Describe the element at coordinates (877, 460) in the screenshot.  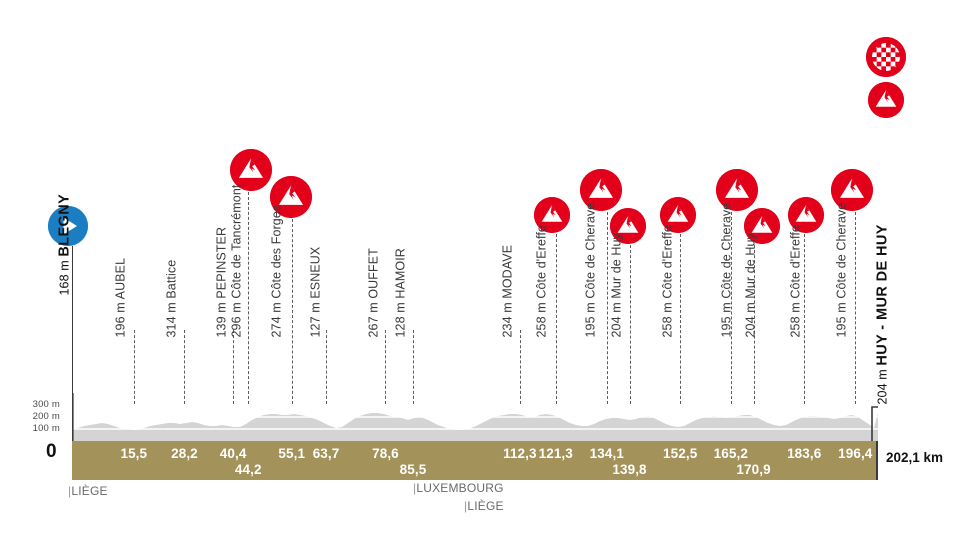
I see `distance-bar-end-rule` at that location.